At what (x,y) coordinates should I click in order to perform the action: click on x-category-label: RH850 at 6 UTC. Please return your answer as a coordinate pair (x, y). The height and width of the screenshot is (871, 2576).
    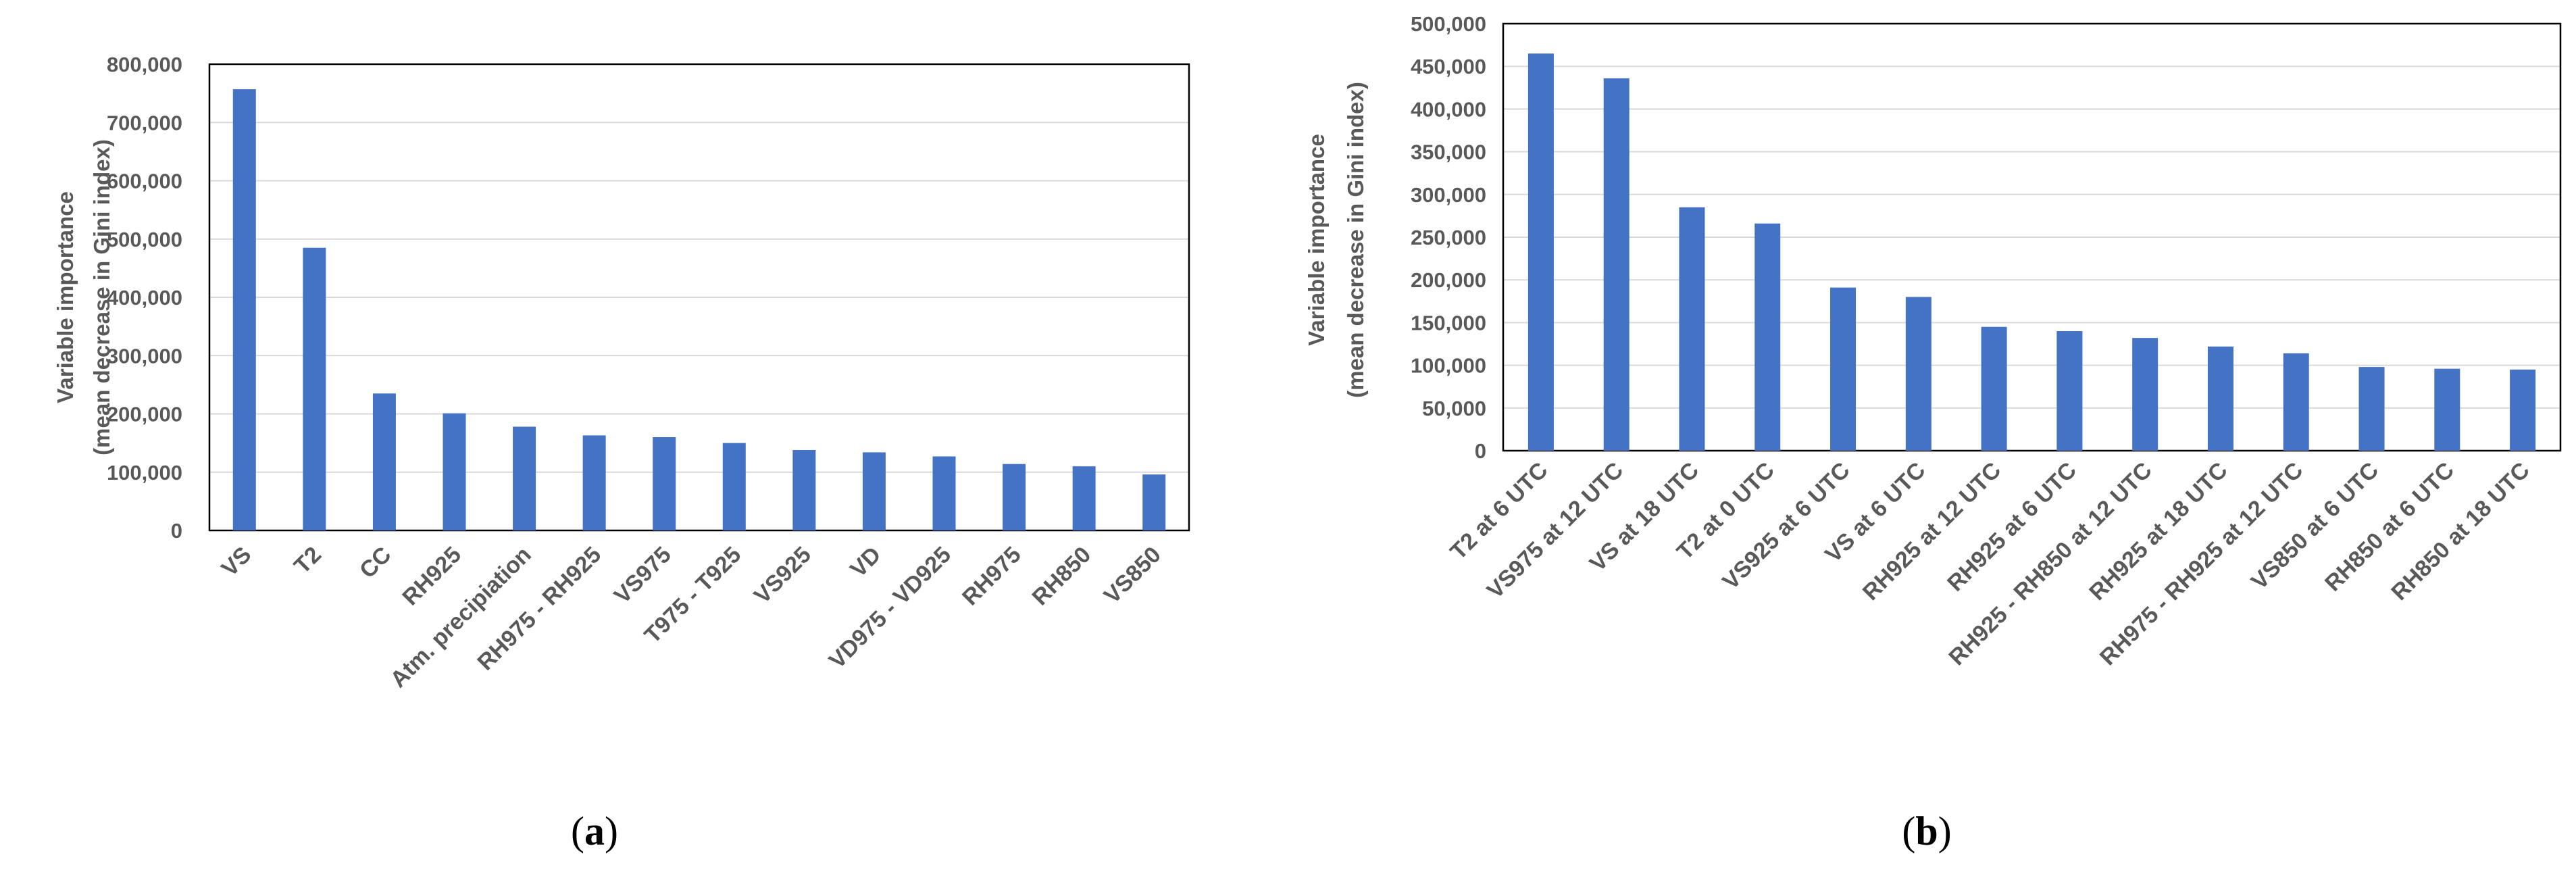
    Looking at the image, I should click on (2389, 527).